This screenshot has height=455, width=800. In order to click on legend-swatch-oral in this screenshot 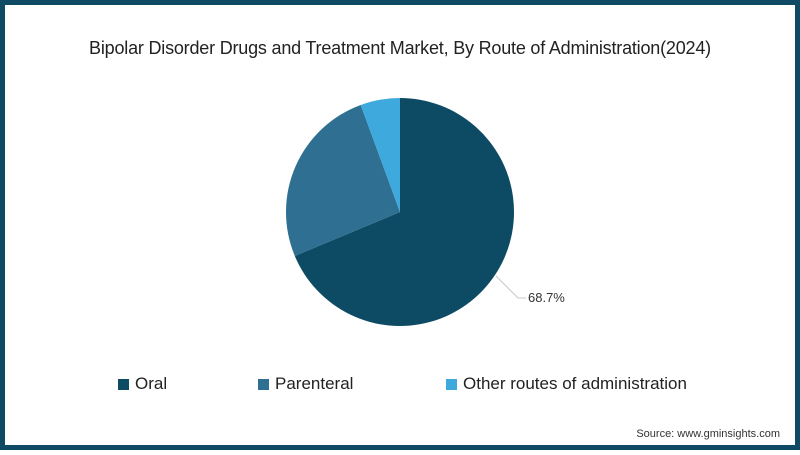, I will do `click(123, 384)`.